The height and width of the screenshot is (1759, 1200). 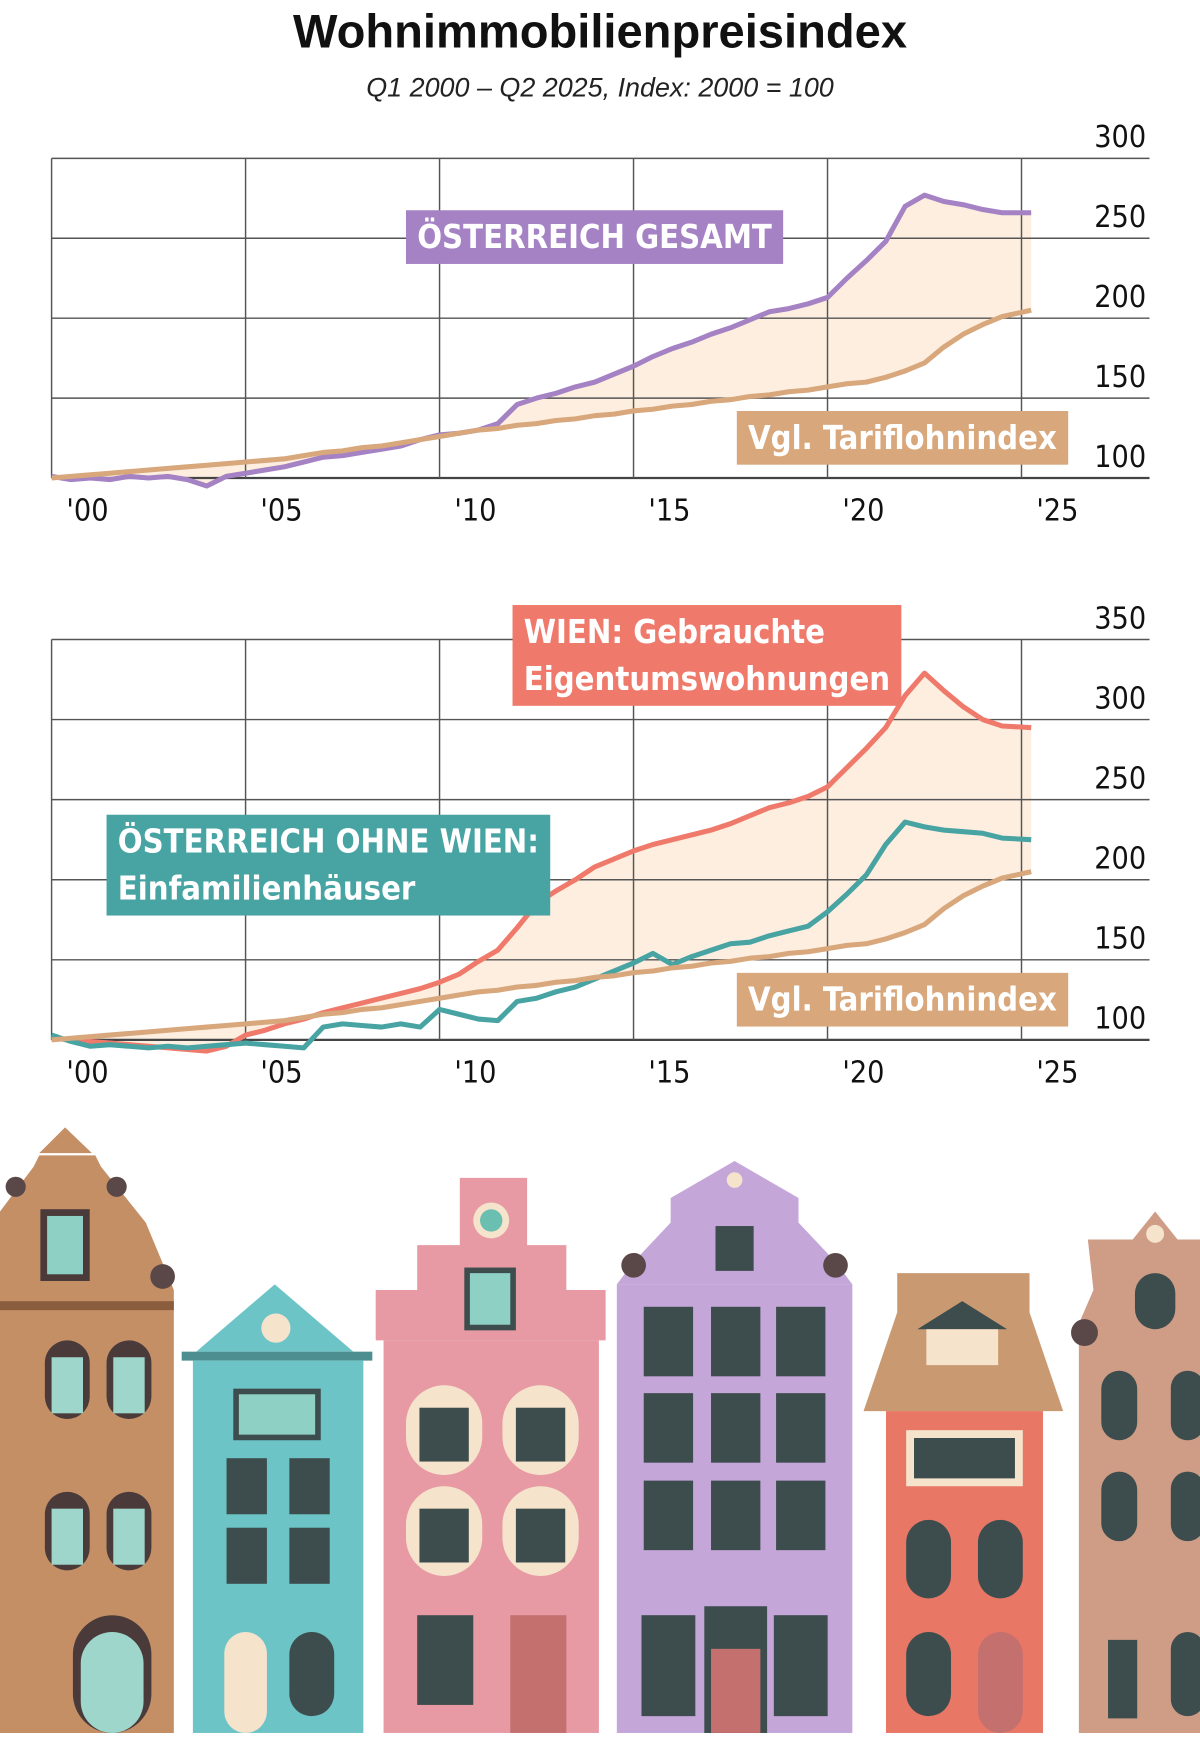 What do you see at coordinates (1120, 618) in the screenshot?
I see `y-tick-label: 350` at bounding box center [1120, 618].